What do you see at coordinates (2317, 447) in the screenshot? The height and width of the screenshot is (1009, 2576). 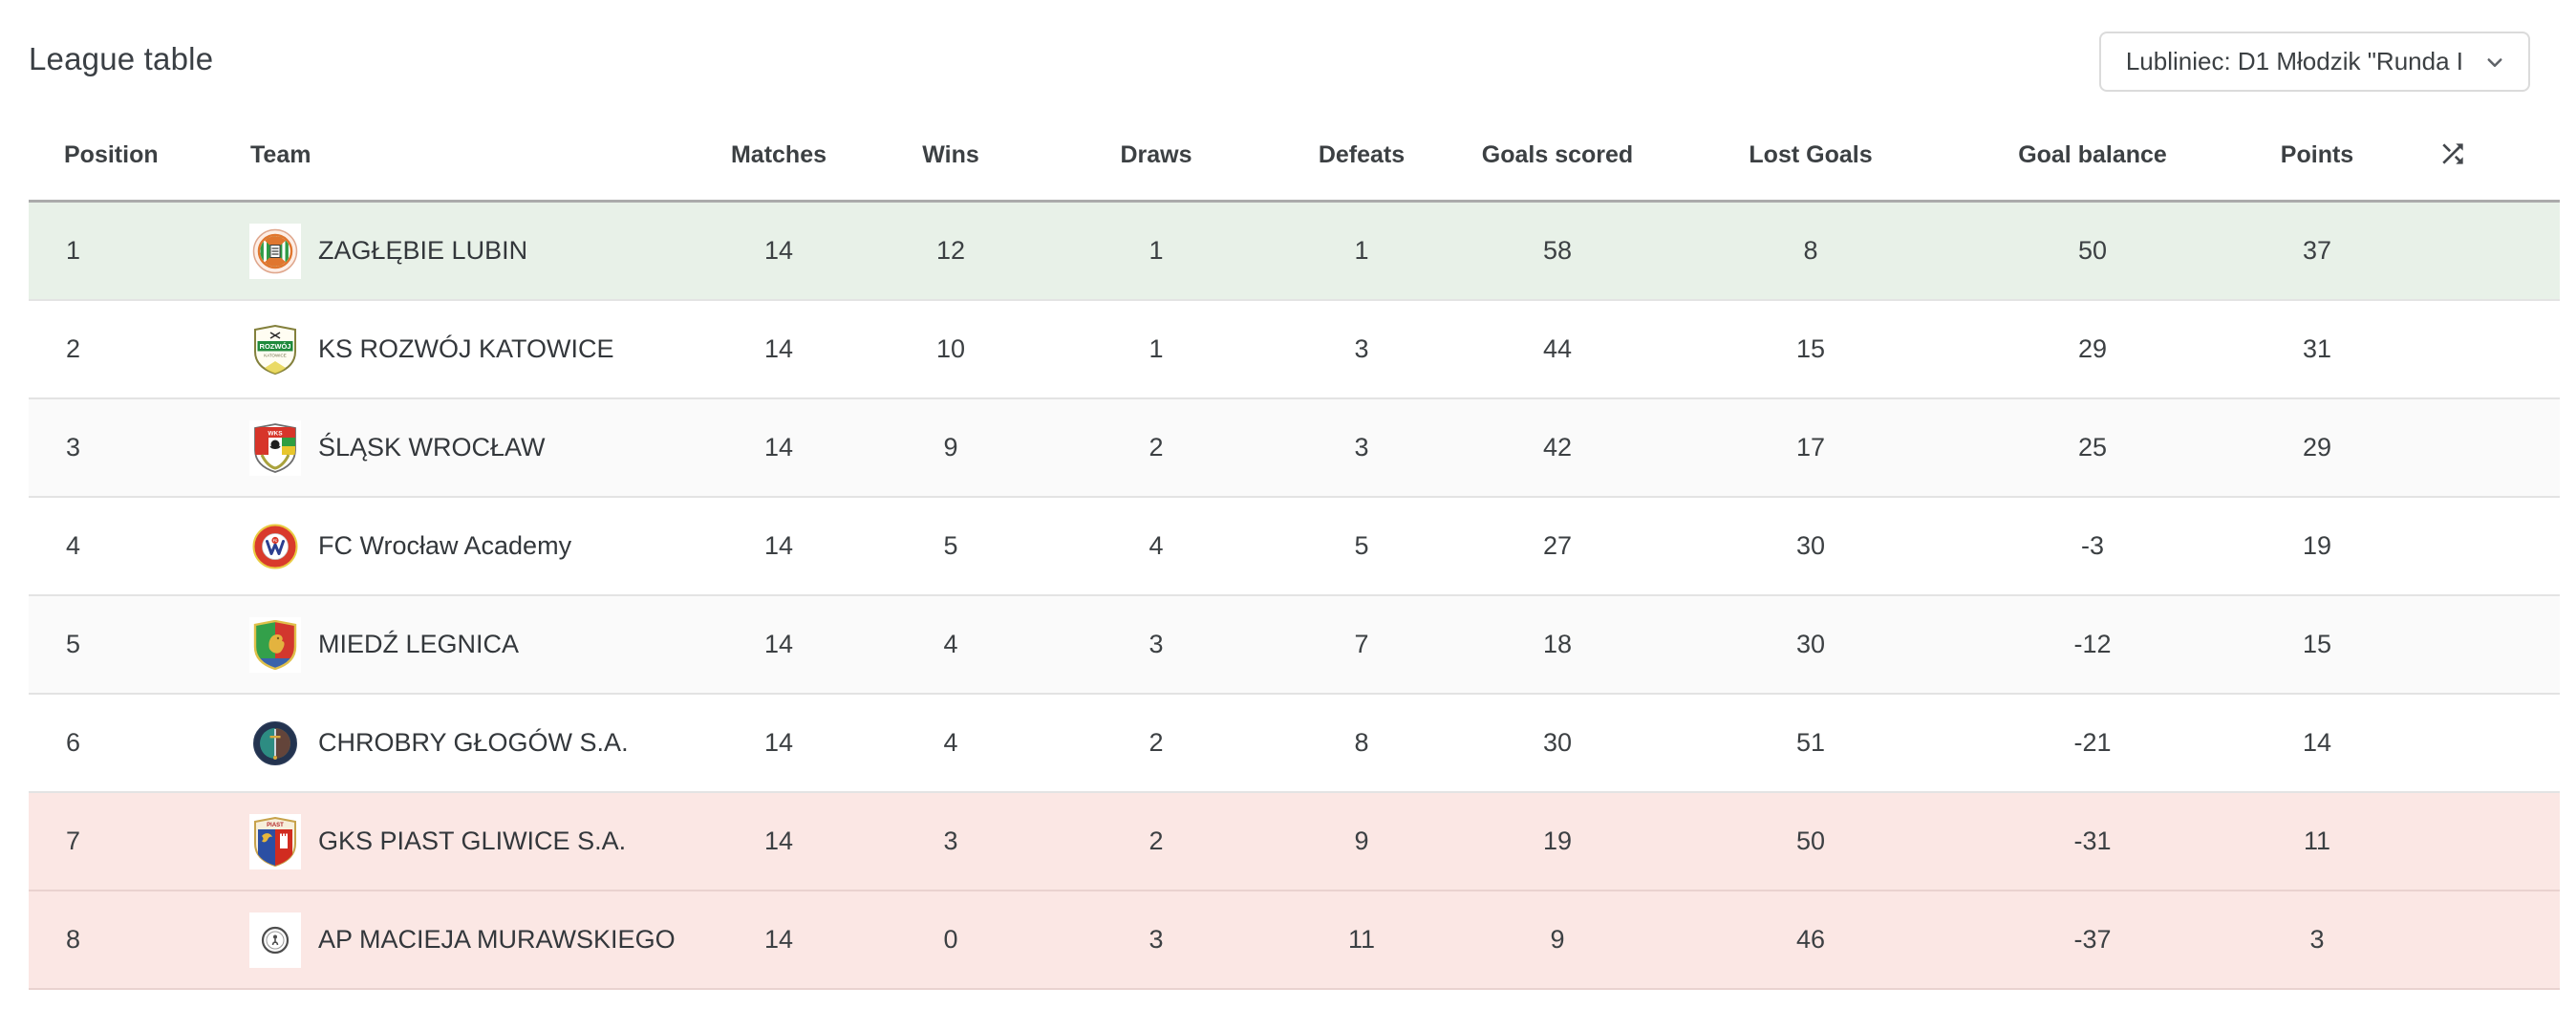 I see `points-cell: 29` at bounding box center [2317, 447].